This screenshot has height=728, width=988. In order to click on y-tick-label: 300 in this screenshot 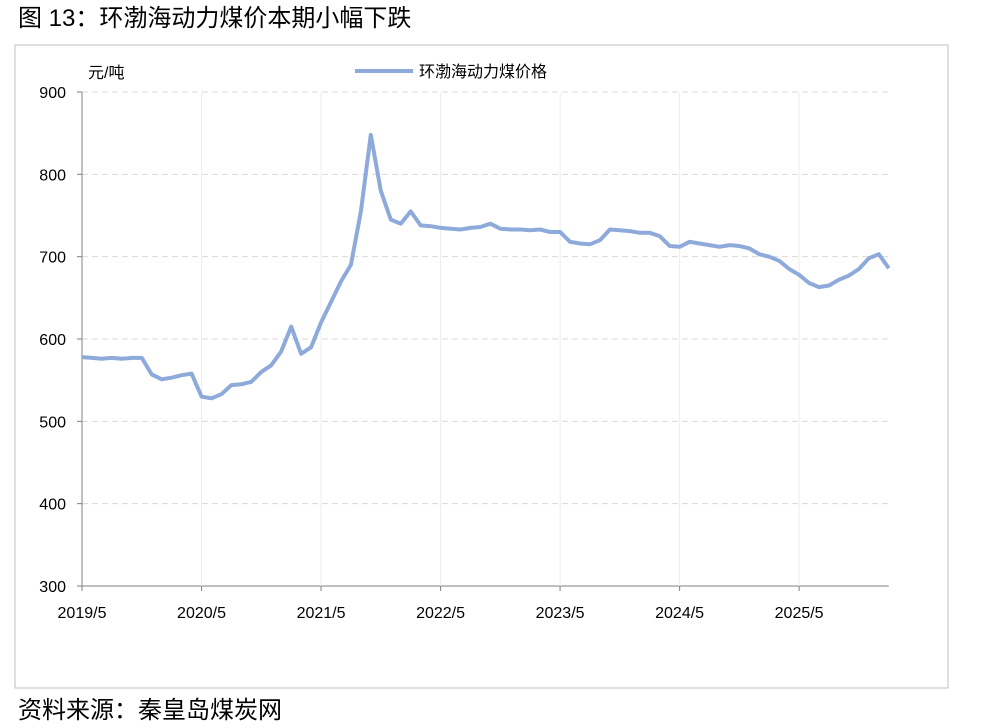, I will do `click(52, 587)`.